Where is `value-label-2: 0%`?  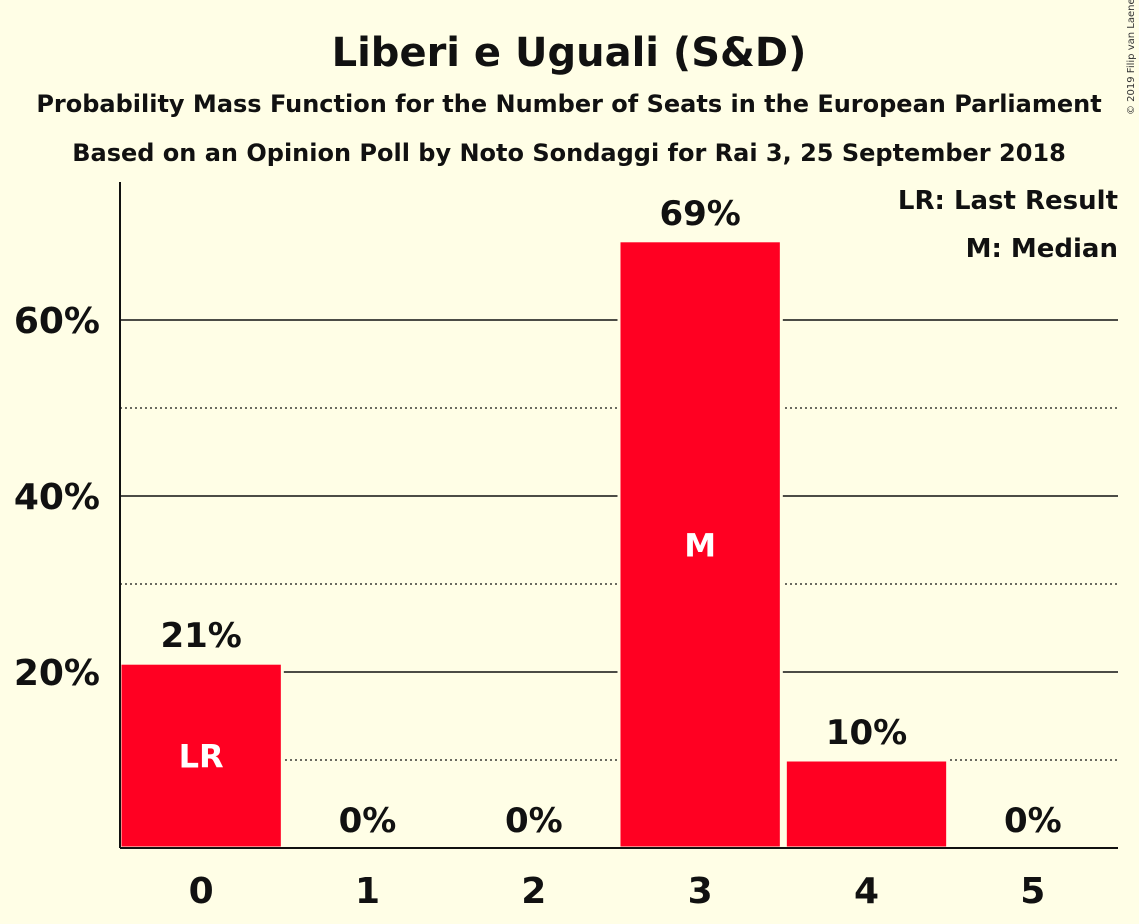 value-label-2: 0% is located at coordinates (534, 821).